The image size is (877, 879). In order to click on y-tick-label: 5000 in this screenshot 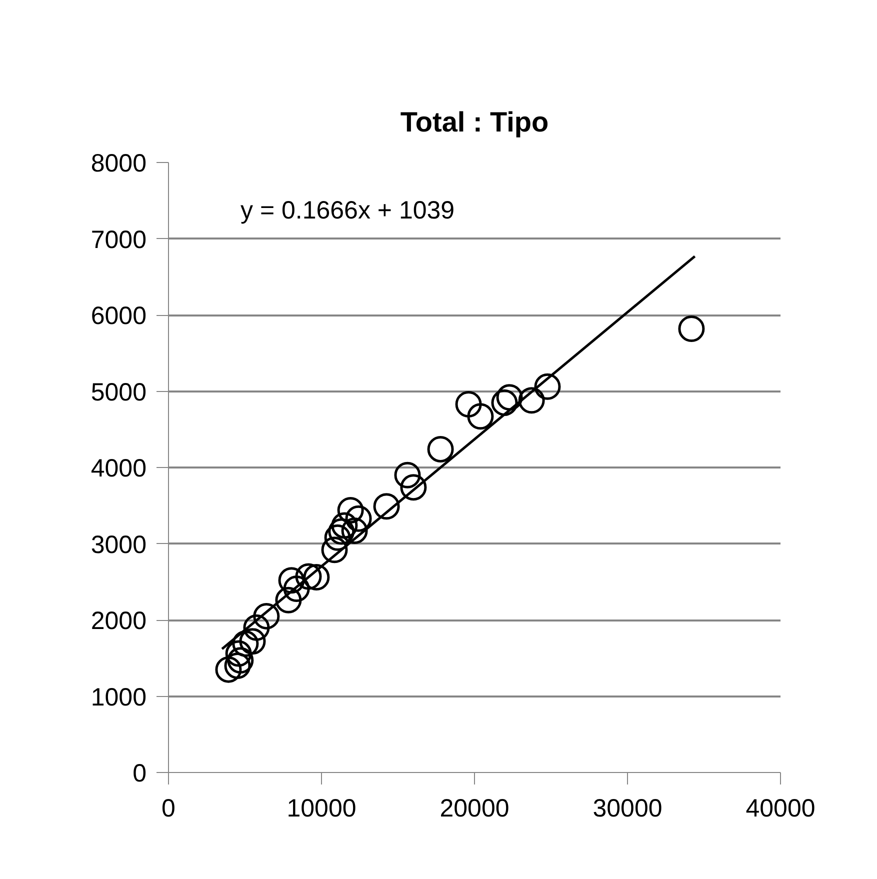, I will do `click(118, 392)`.